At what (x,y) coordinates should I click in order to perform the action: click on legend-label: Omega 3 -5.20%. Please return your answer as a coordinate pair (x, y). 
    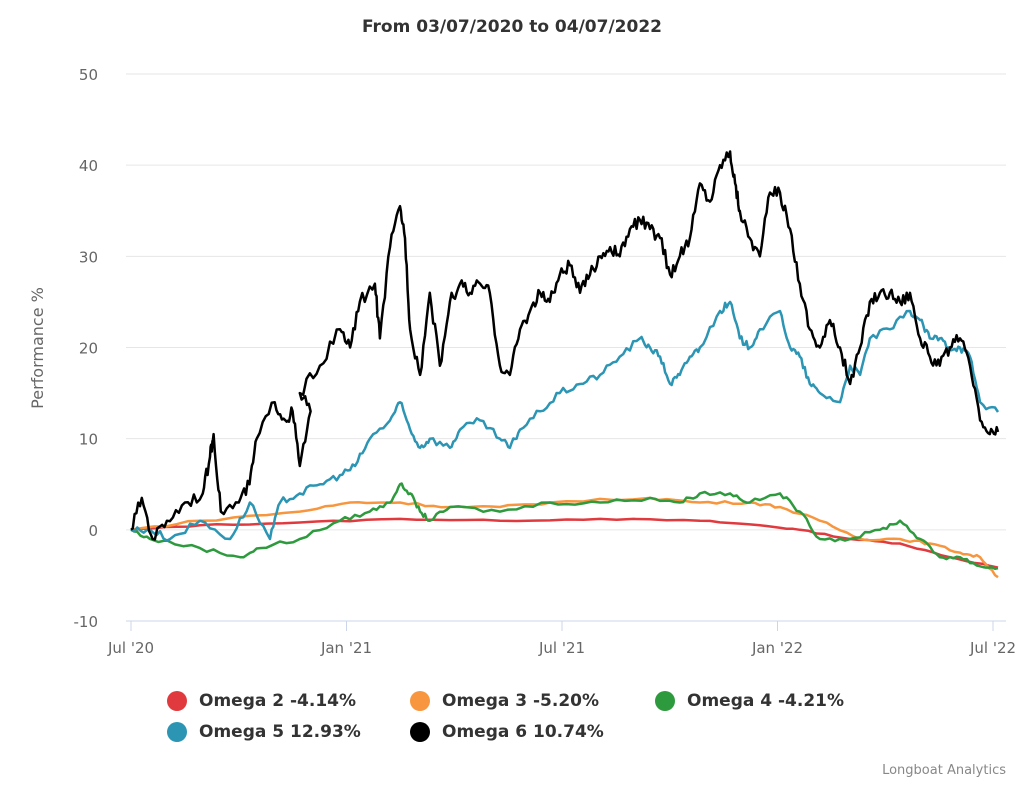
    Looking at the image, I should click on (521, 701).